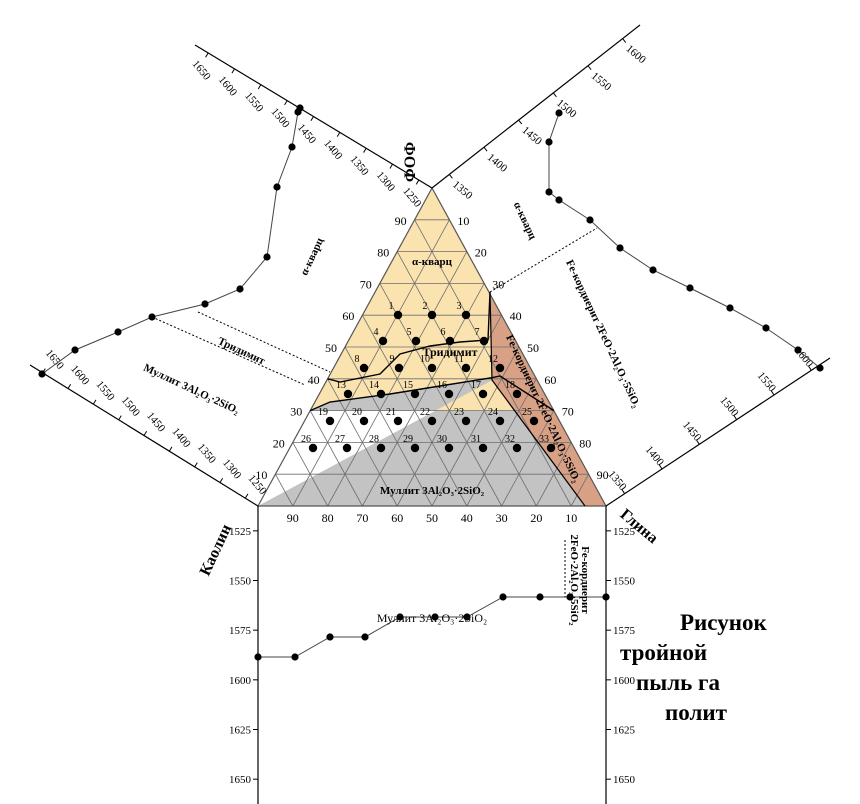  What do you see at coordinates (624, 582) in the screenshot?
I see `bottom-right-axis-tick-label: 1550` at bounding box center [624, 582].